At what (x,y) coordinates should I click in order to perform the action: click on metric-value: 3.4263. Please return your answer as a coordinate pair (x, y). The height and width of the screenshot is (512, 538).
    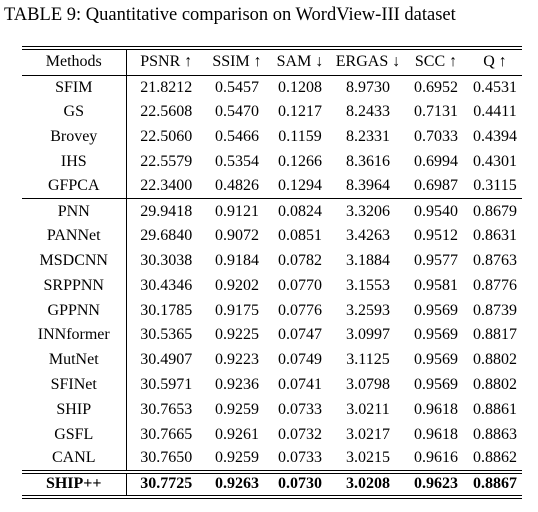
    Looking at the image, I should click on (368, 236).